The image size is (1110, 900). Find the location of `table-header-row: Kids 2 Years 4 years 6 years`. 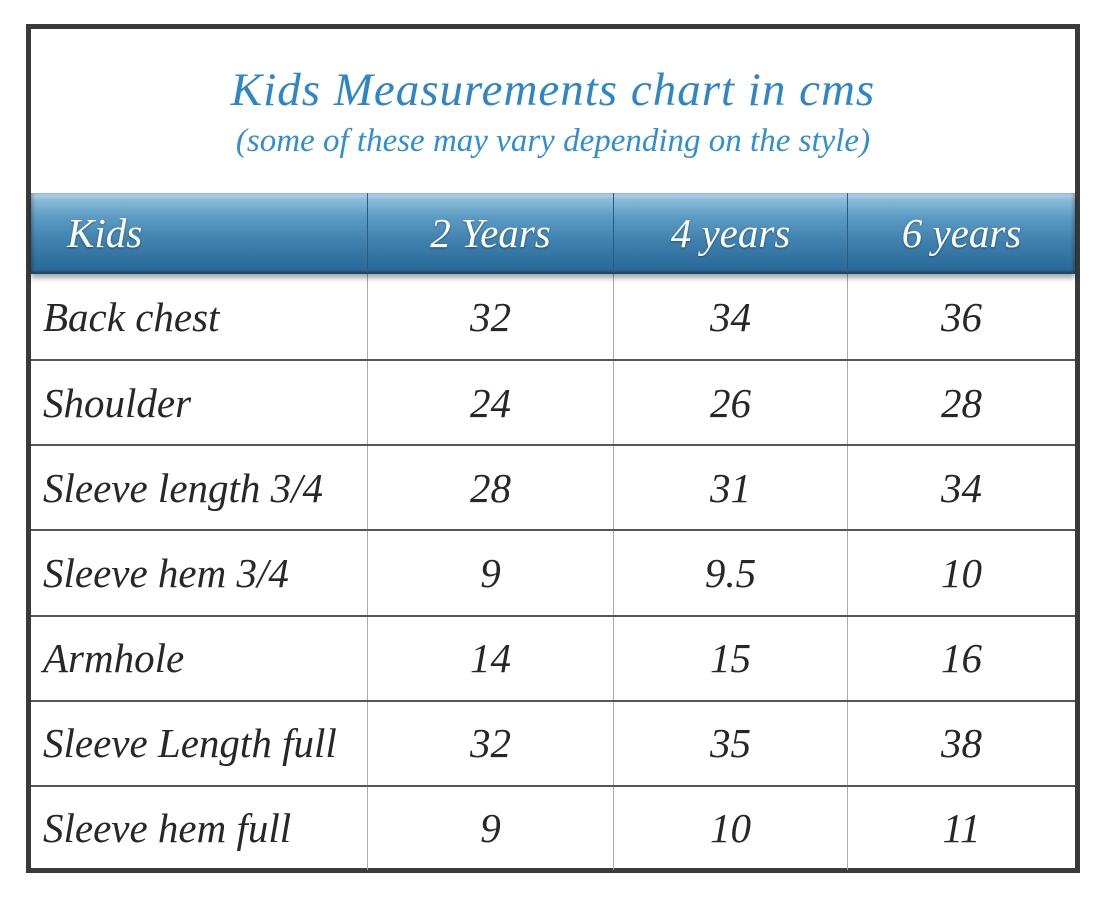

table-header-row: Kids 2 Years 4 years 6 years is located at coordinates (553, 233).